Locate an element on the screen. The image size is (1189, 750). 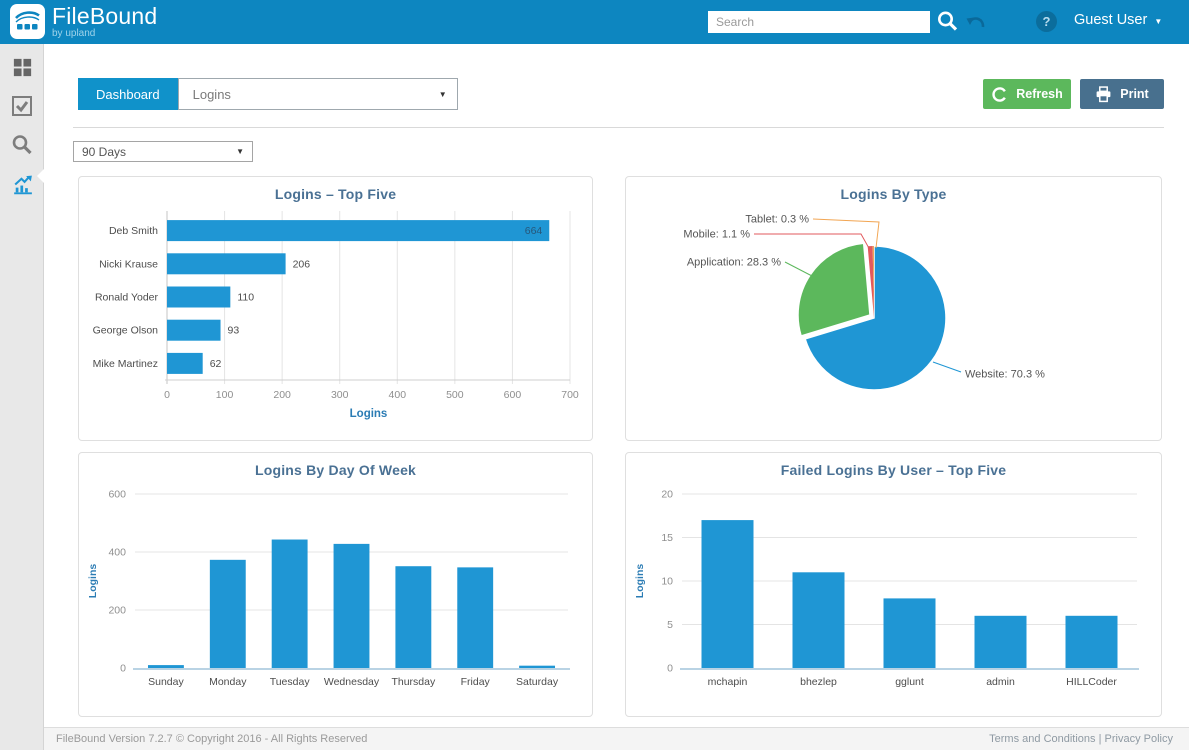
sidebar-item-projects is located at coordinates (22, 69).